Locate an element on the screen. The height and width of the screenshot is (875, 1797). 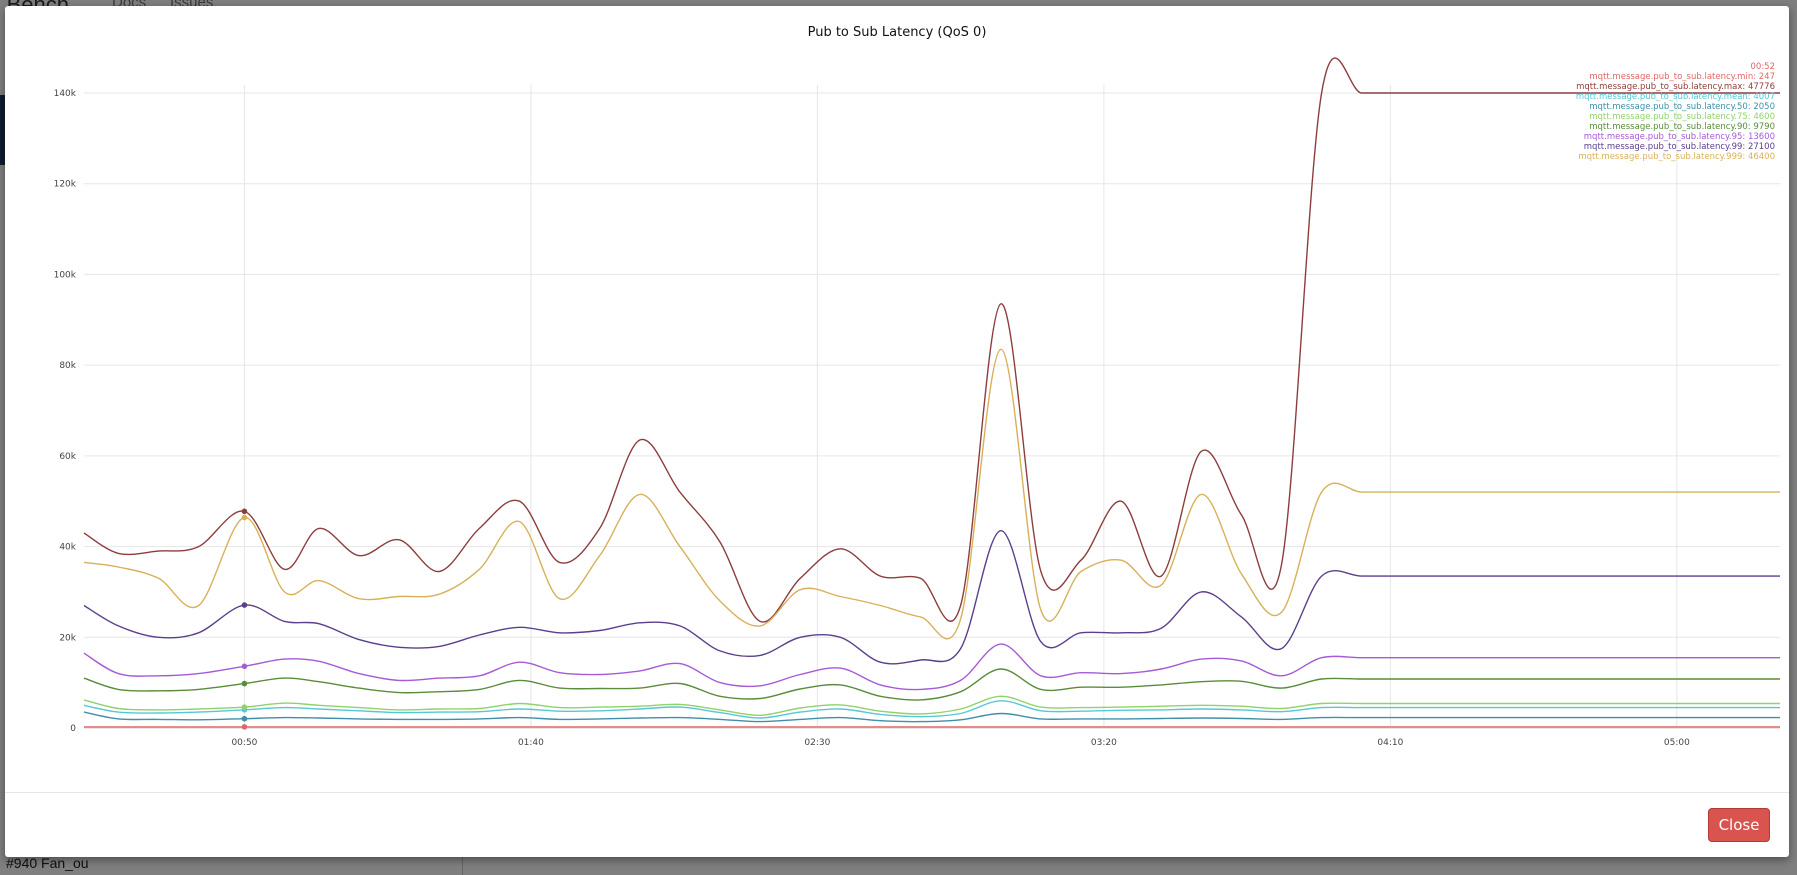
y-tick-label: 120k is located at coordinates (65, 185).